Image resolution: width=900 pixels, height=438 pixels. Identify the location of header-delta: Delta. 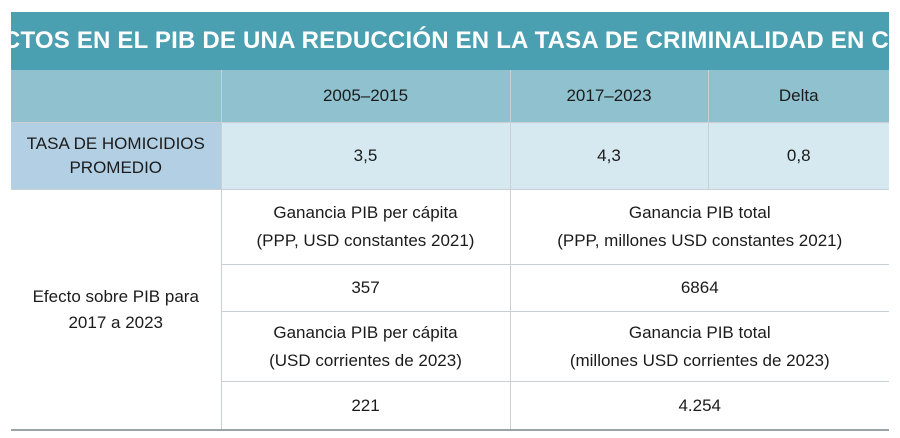
(798, 96).